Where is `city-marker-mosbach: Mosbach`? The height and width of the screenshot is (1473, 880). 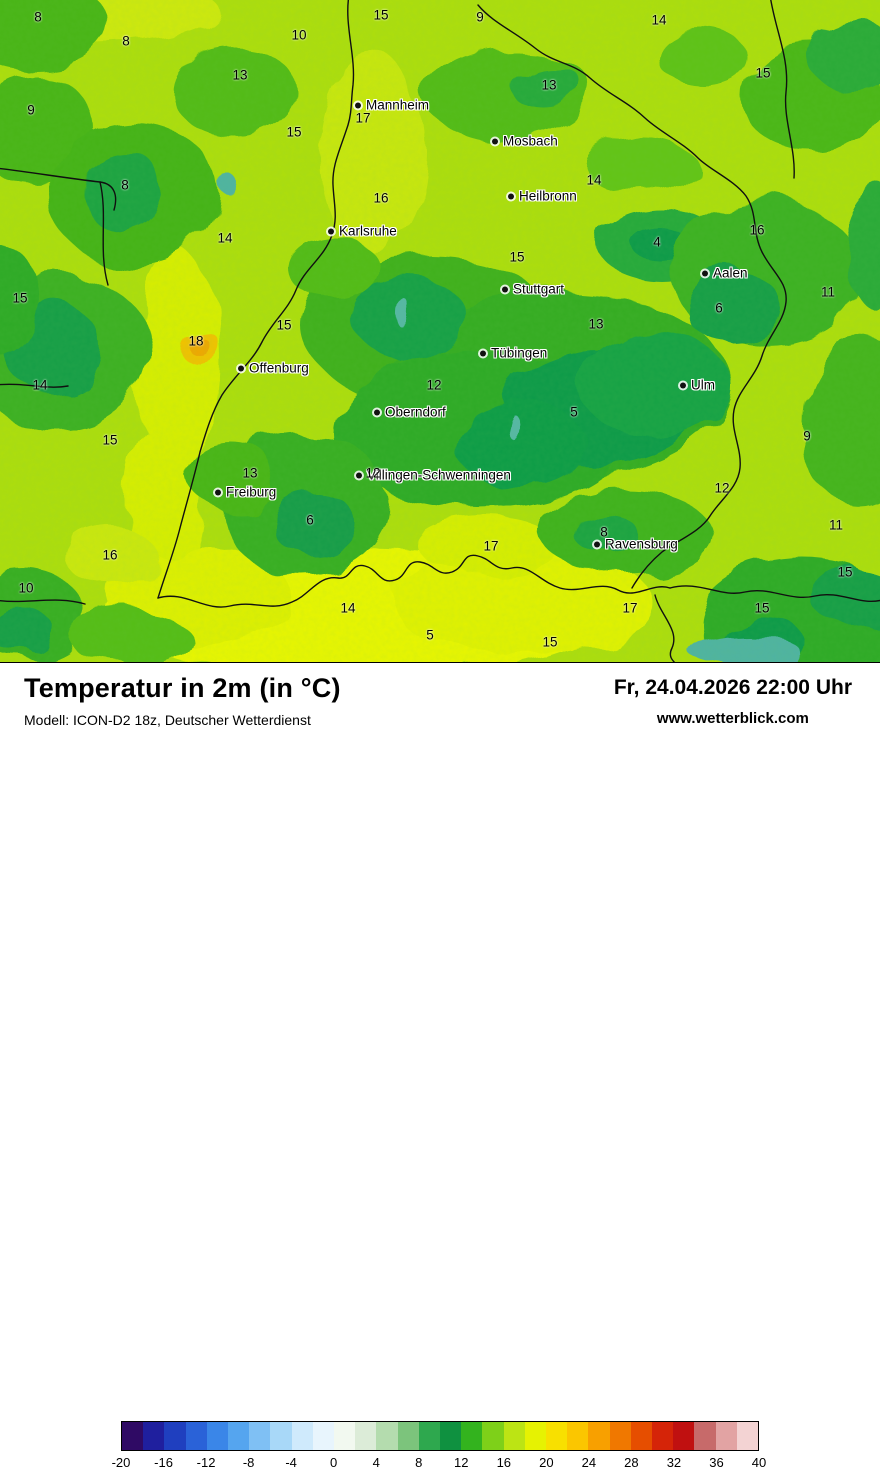 city-marker-mosbach: Mosbach is located at coordinates (525, 141).